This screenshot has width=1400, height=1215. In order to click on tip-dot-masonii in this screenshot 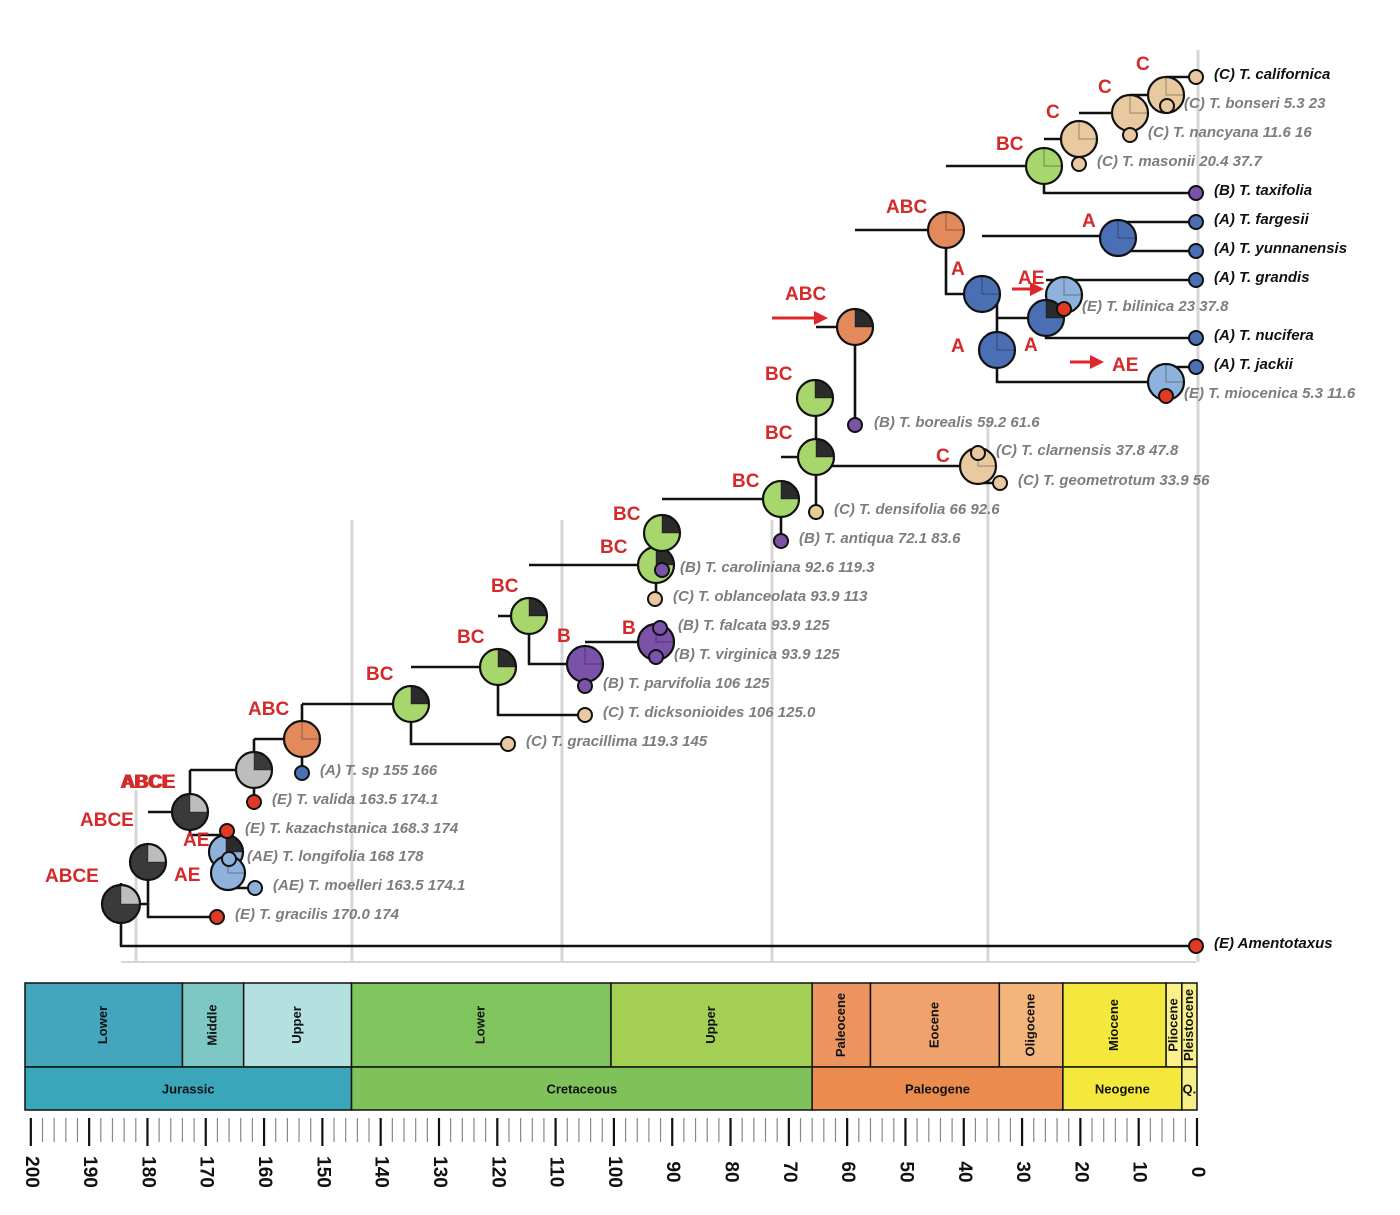, I will do `click(1079, 164)`.